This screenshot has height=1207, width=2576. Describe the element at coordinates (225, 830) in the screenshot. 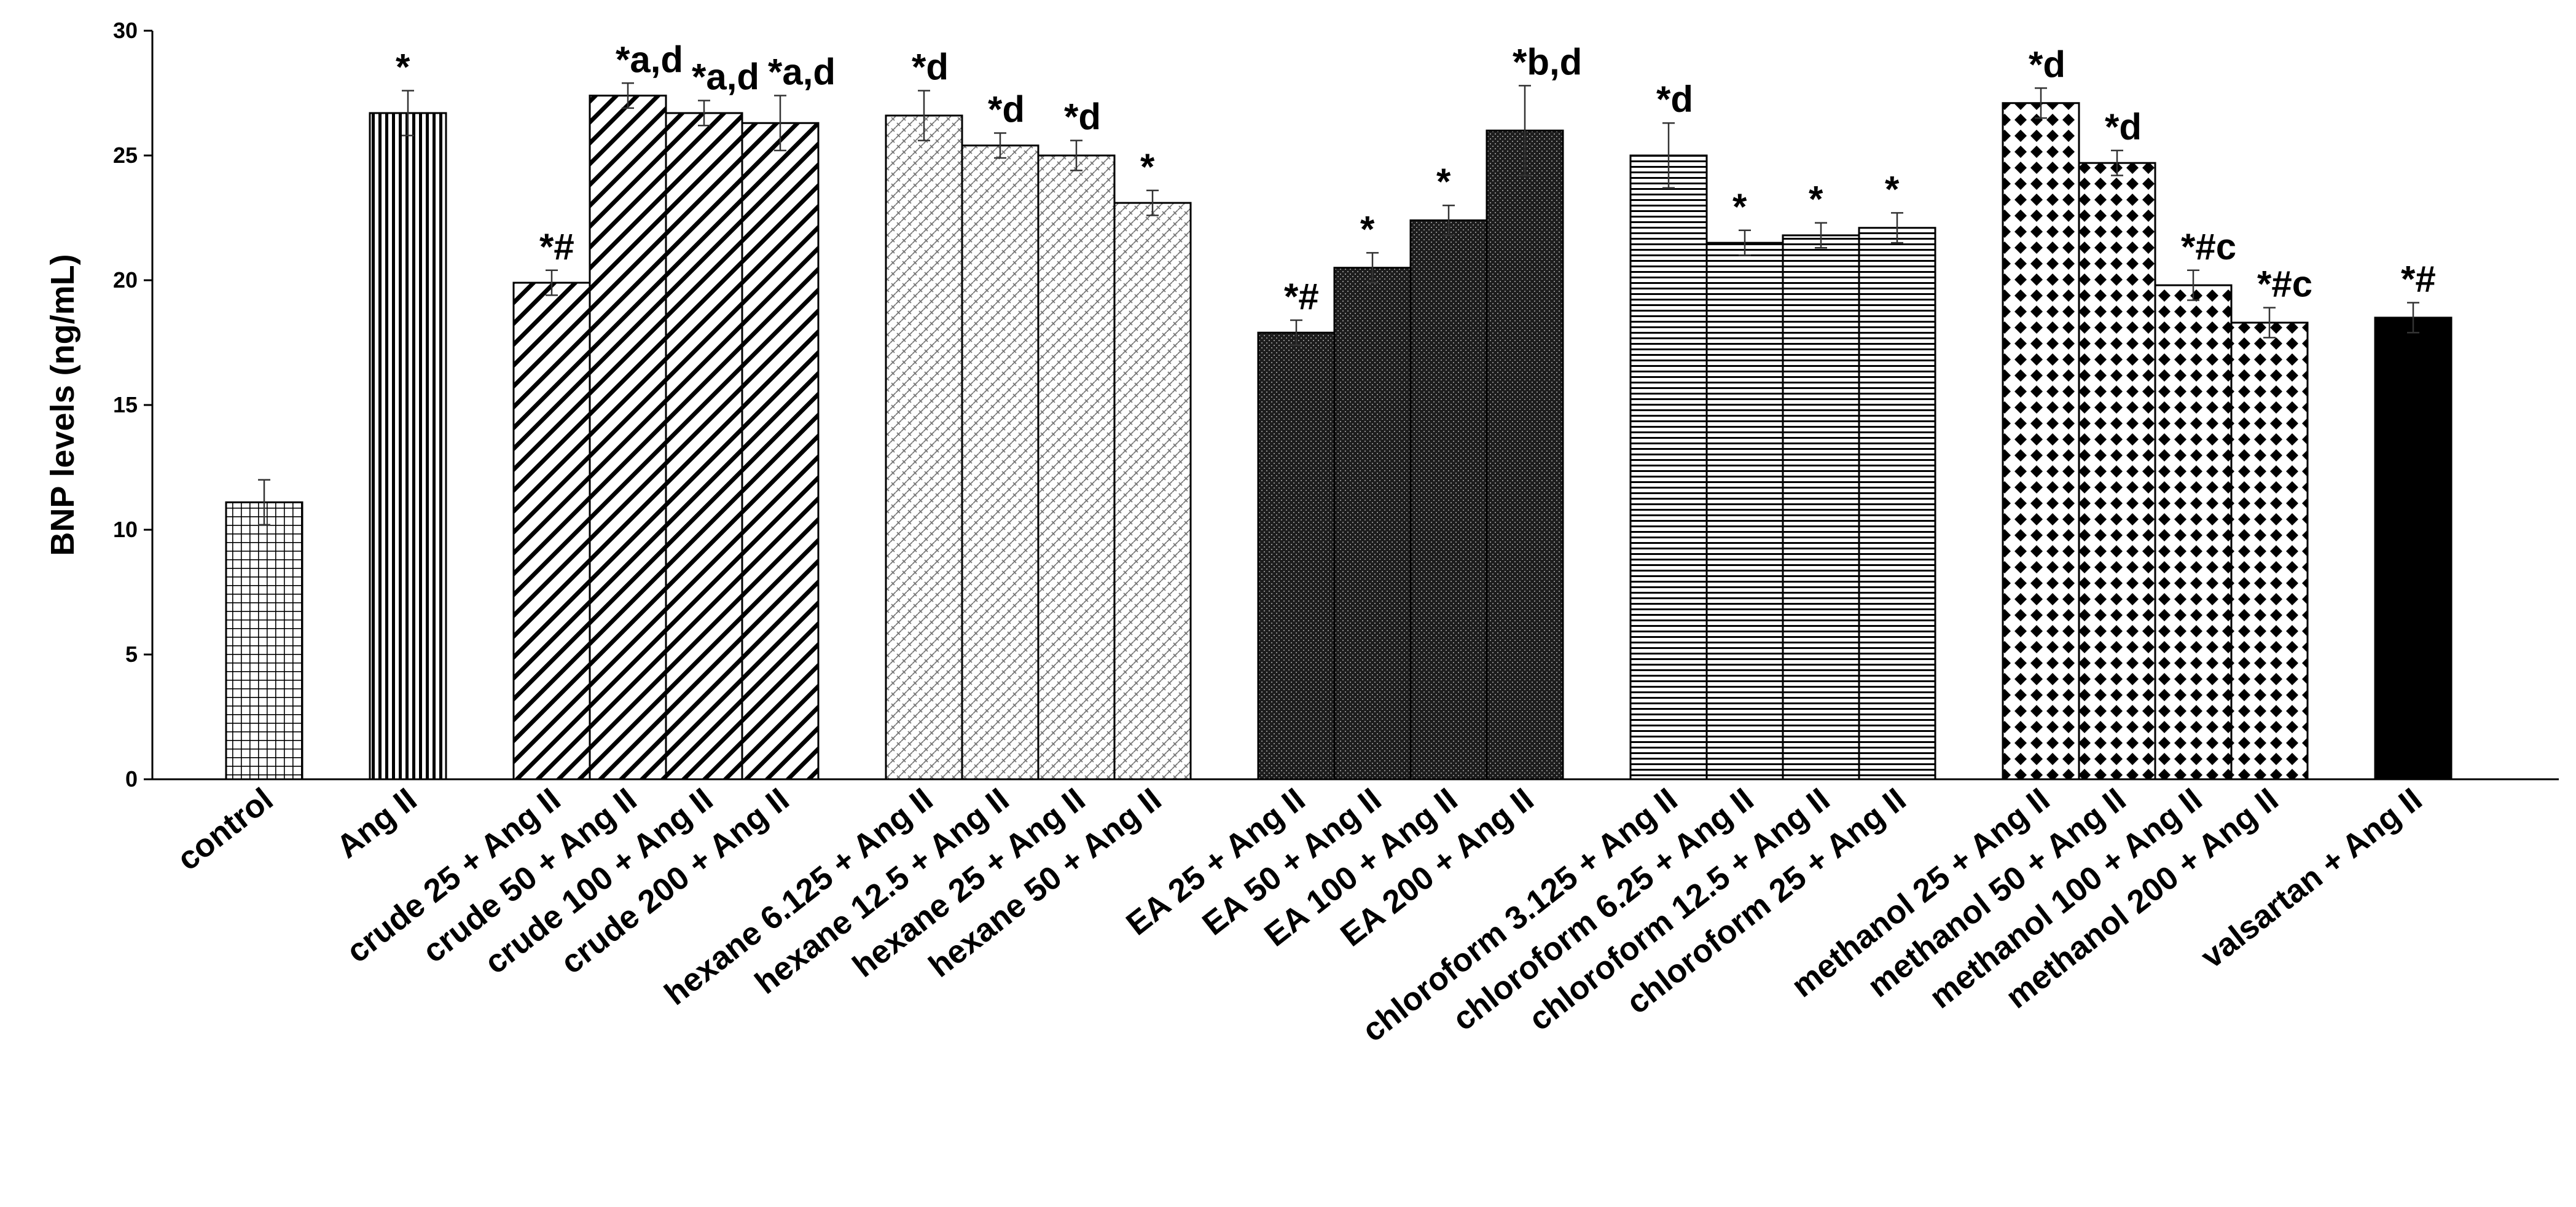

I see `x-tick-label: control` at that location.